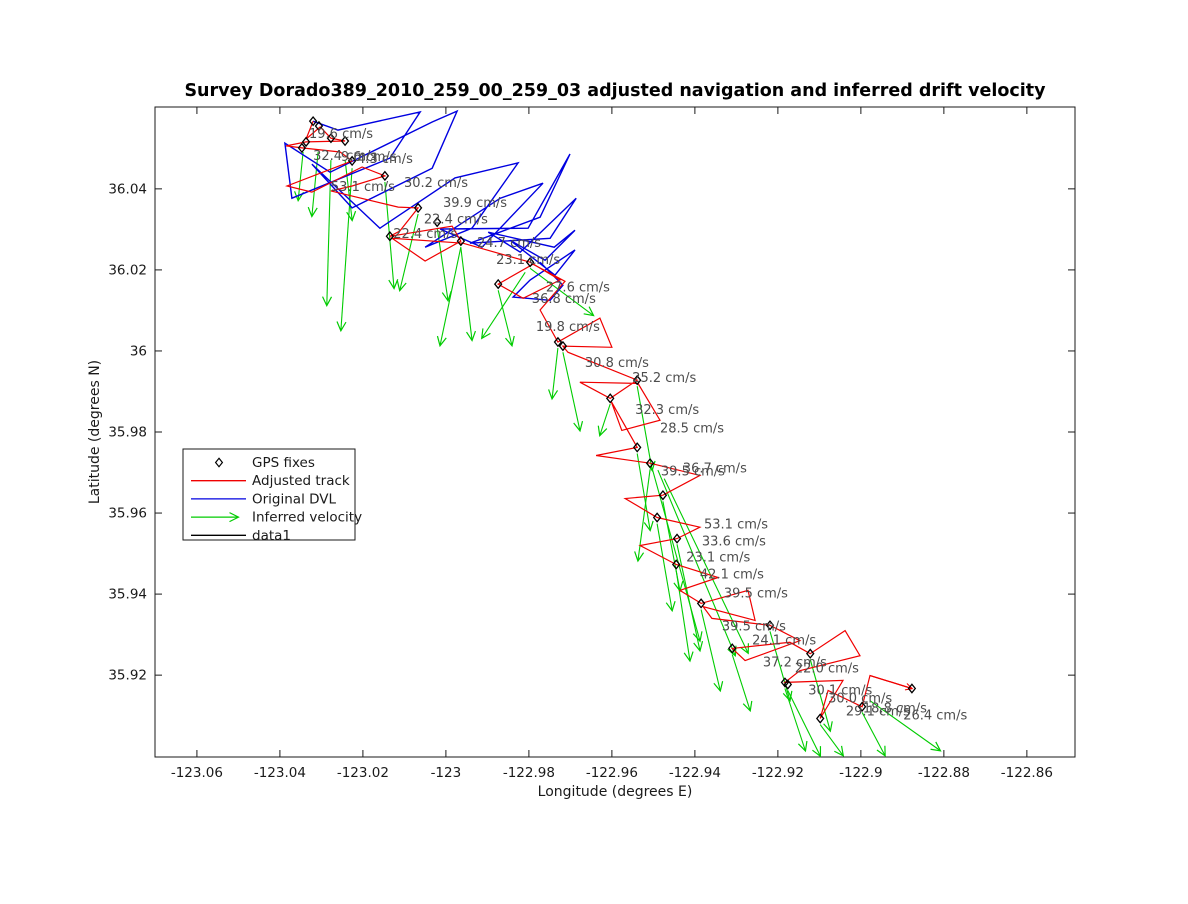  What do you see at coordinates (1027, 773) in the screenshot?
I see `x-tick-label: -122.86` at bounding box center [1027, 773].